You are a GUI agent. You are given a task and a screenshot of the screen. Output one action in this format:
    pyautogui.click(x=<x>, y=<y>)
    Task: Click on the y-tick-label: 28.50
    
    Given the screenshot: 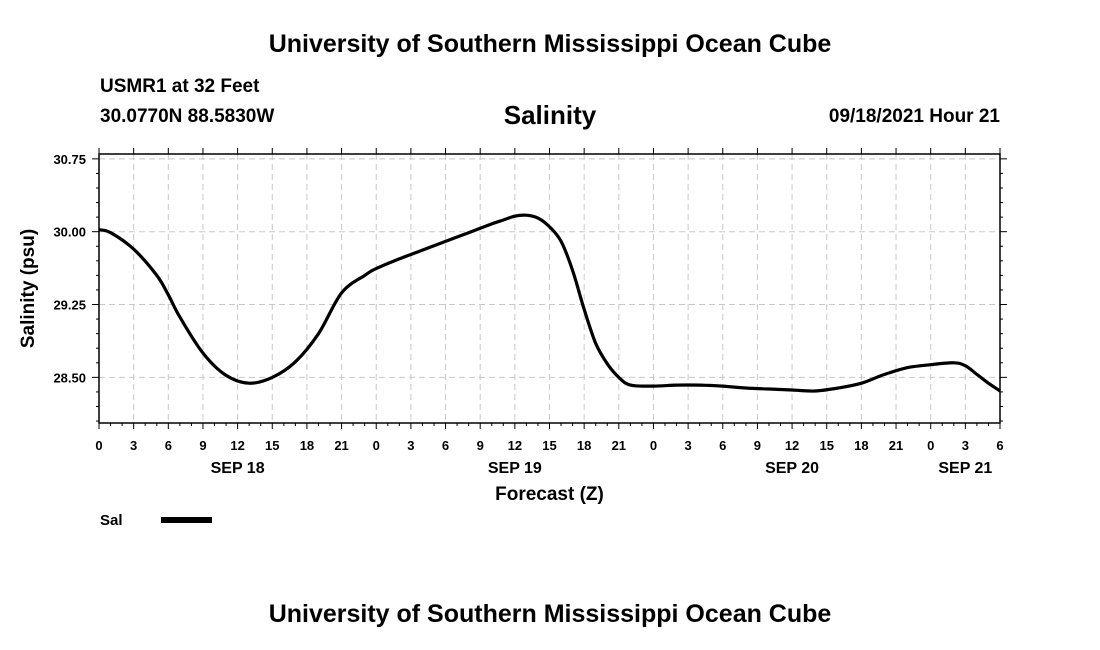 What is the action you would take?
    pyautogui.click(x=69, y=377)
    